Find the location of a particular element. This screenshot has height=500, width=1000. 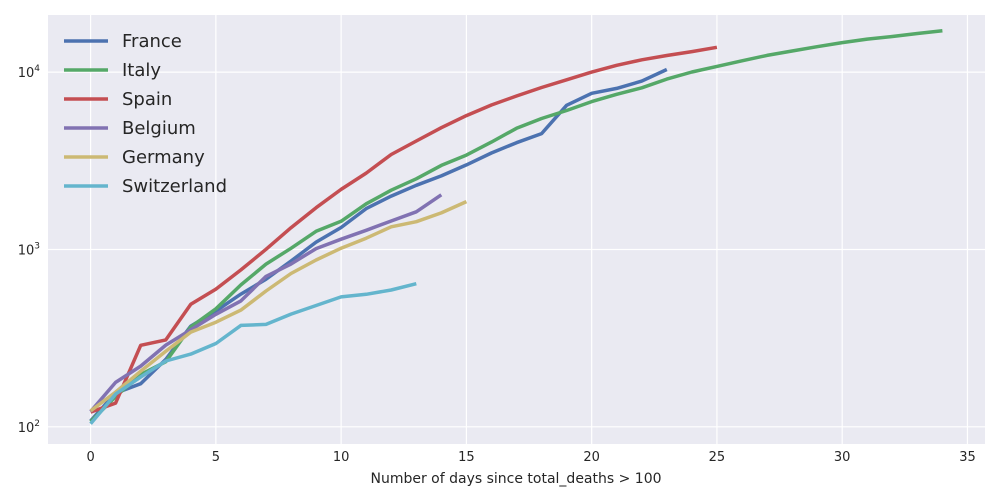

y-tick-label: 10² is located at coordinates (29, 427).